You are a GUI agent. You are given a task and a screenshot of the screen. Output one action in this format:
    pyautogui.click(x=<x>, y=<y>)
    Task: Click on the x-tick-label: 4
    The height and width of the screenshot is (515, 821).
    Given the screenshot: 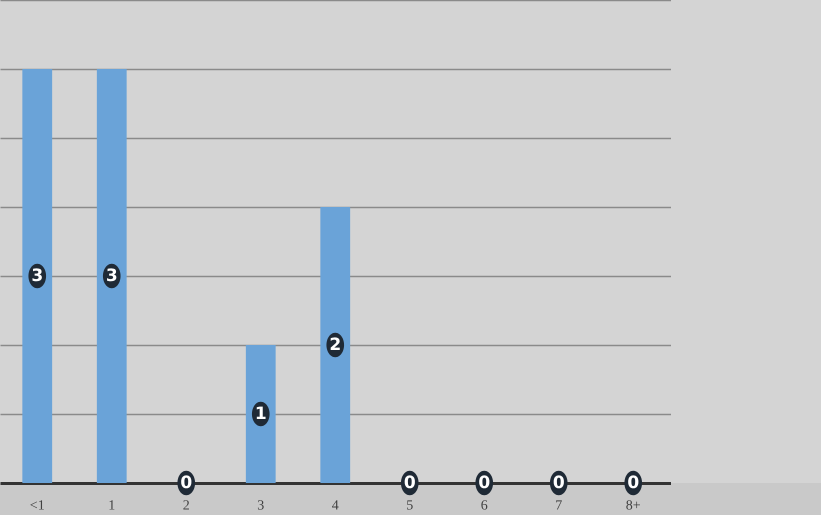 What is the action you would take?
    pyautogui.click(x=335, y=506)
    